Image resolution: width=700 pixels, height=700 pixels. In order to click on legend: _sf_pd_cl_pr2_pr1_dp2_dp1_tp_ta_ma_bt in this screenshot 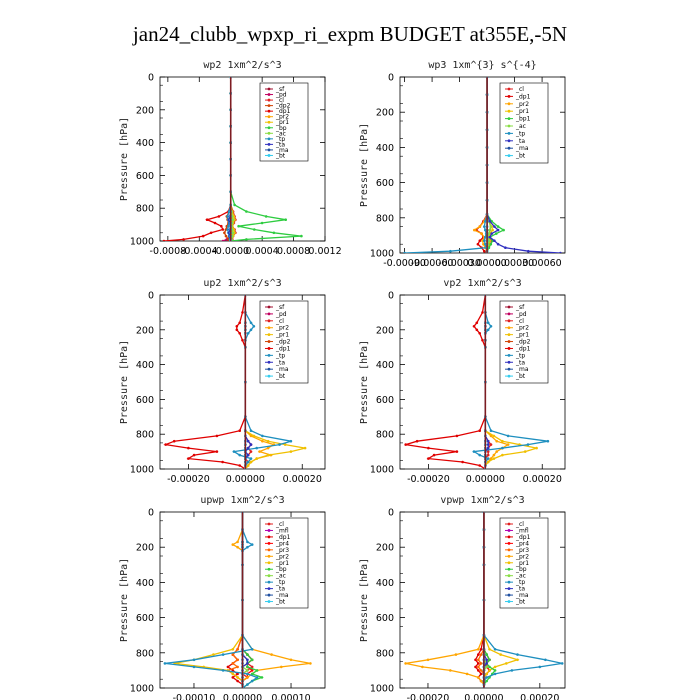, I will do `click(284, 342)`.